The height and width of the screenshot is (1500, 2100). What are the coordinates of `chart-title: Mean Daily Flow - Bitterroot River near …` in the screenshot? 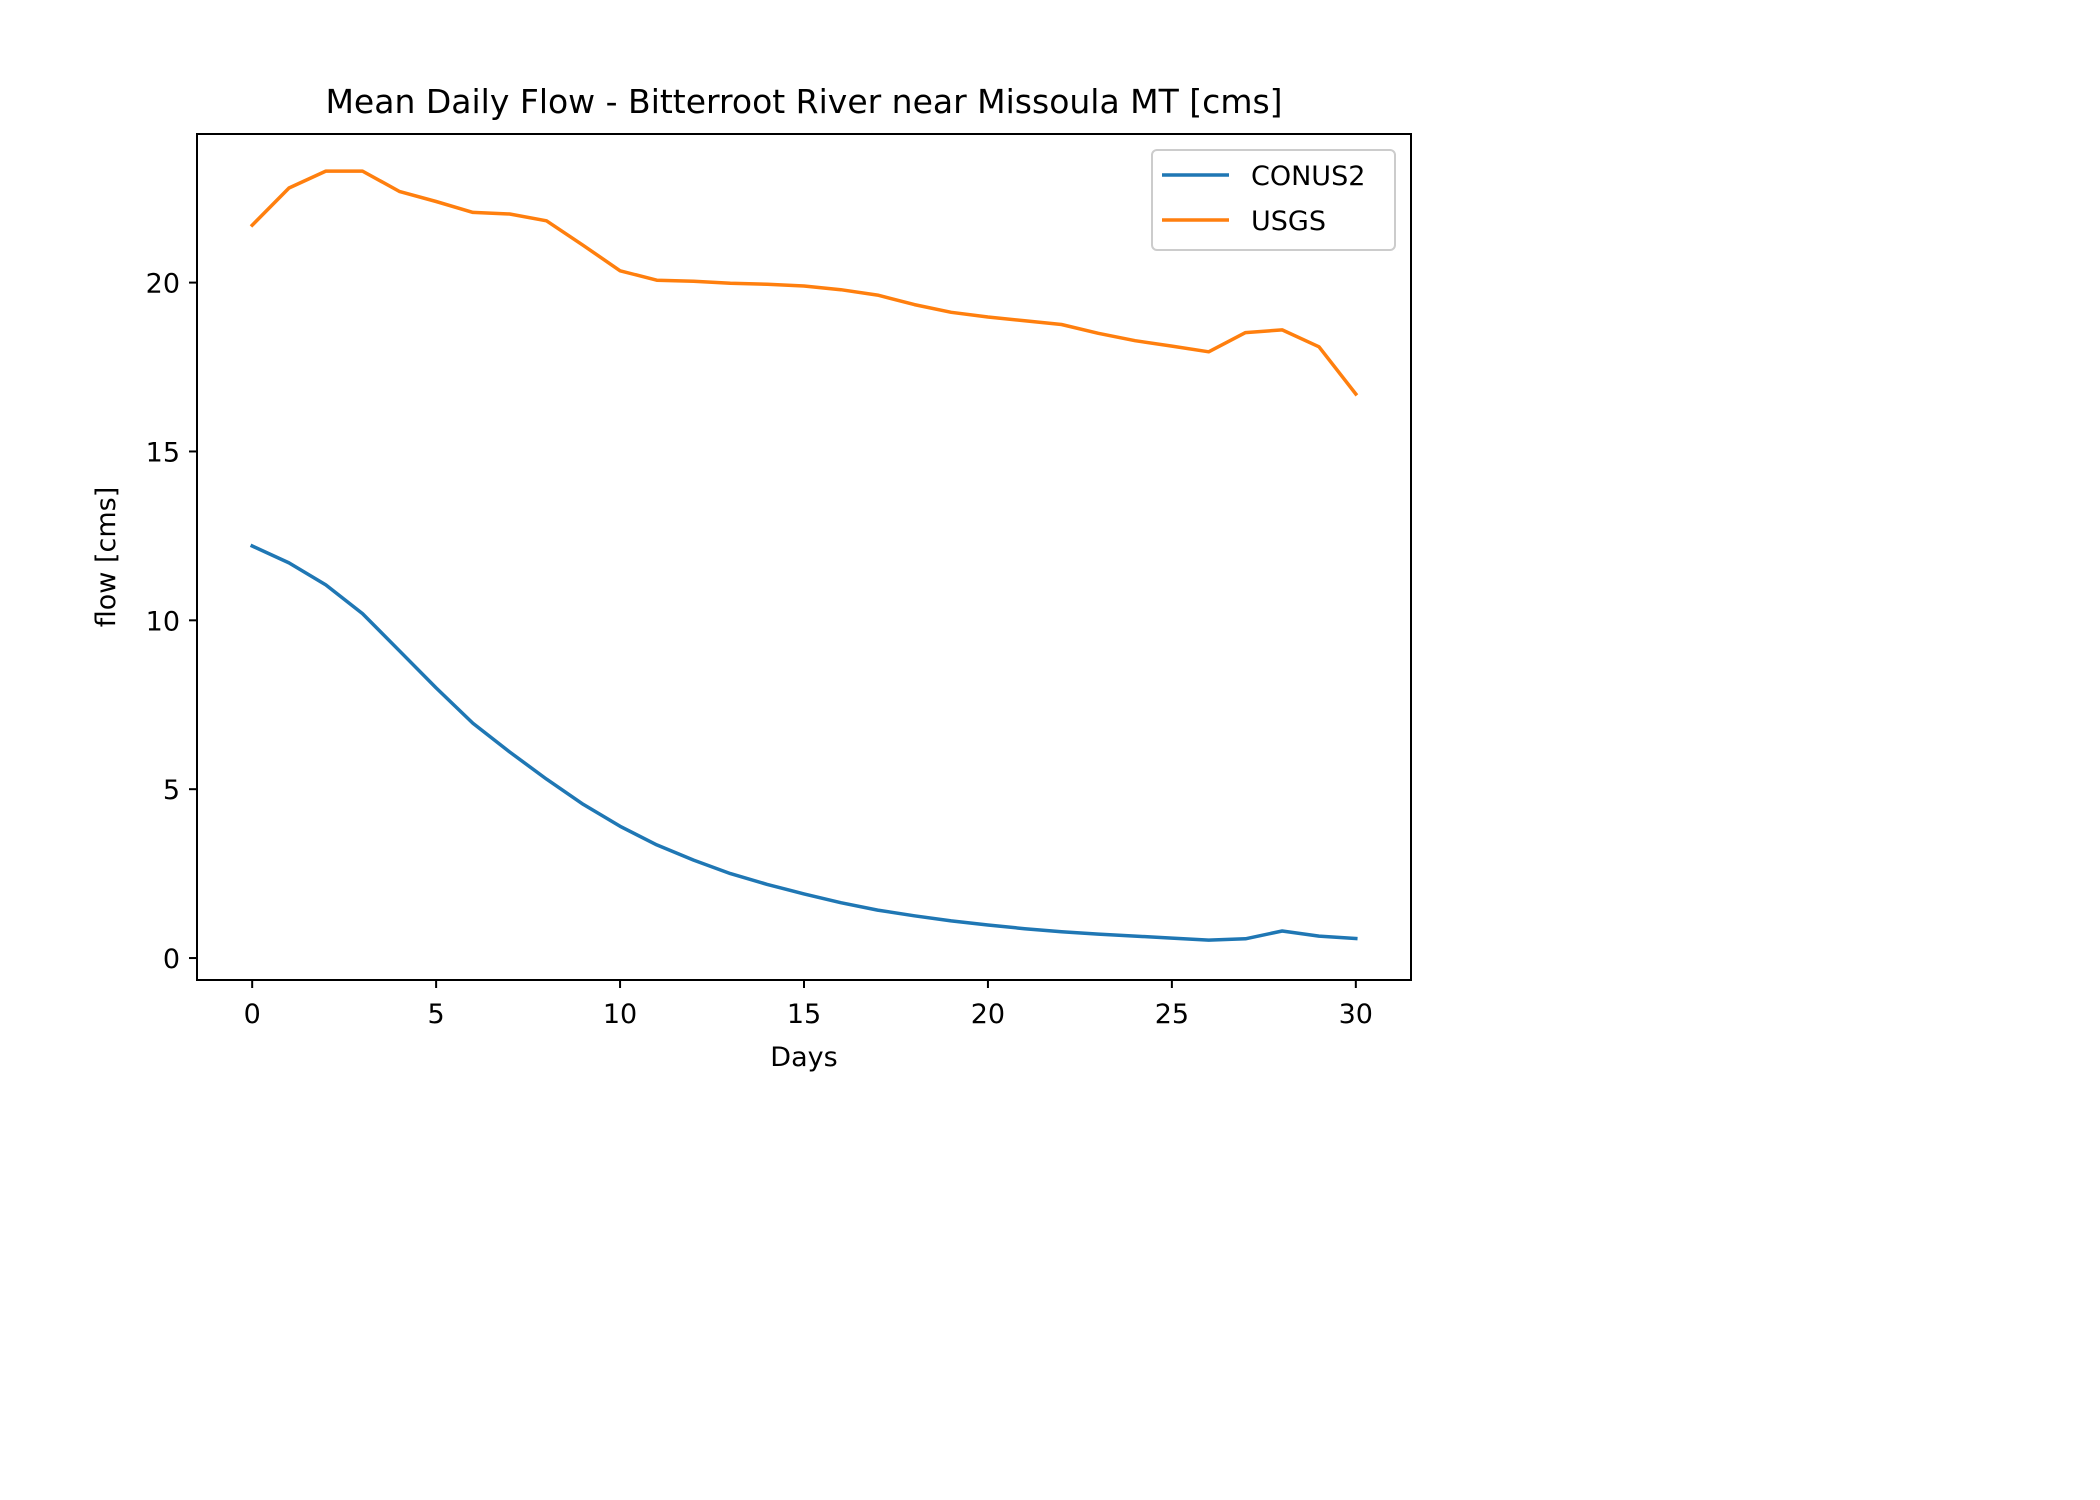 It's located at (803, 101).